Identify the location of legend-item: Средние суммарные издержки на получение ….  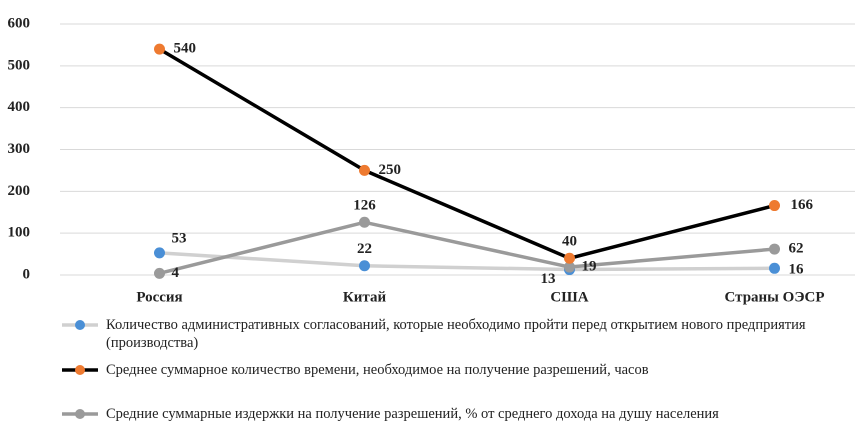
(455, 414).